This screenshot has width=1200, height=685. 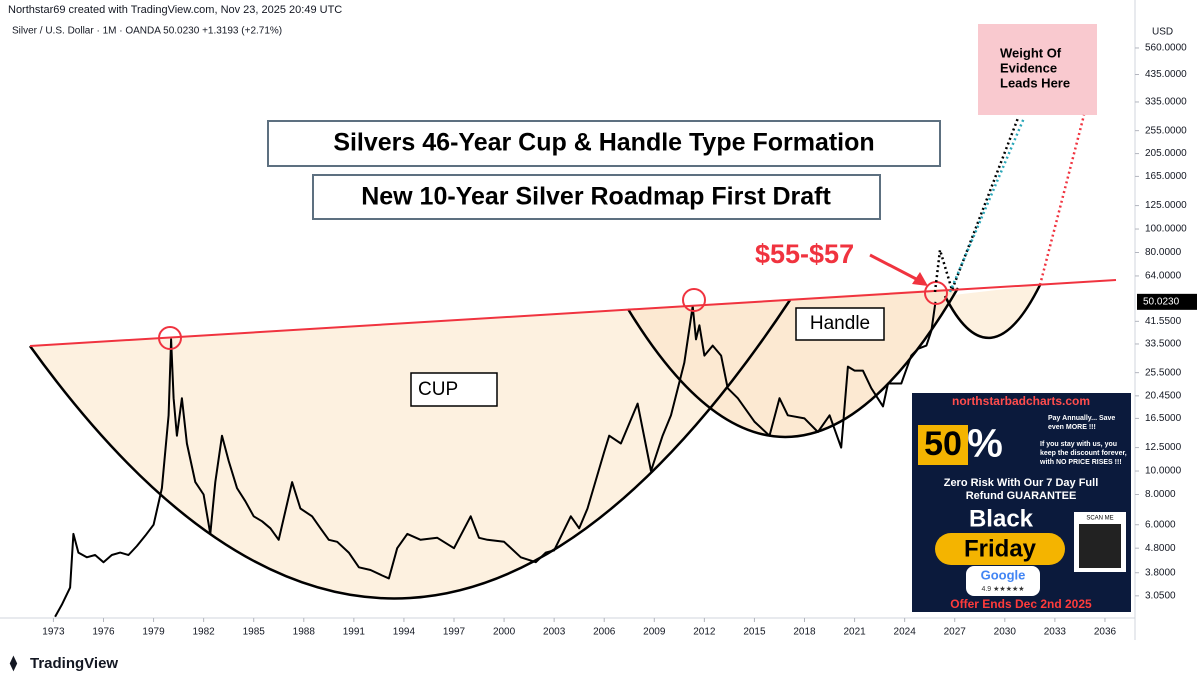 I want to click on x-tick-label: 2018, so click(x=804, y=632).